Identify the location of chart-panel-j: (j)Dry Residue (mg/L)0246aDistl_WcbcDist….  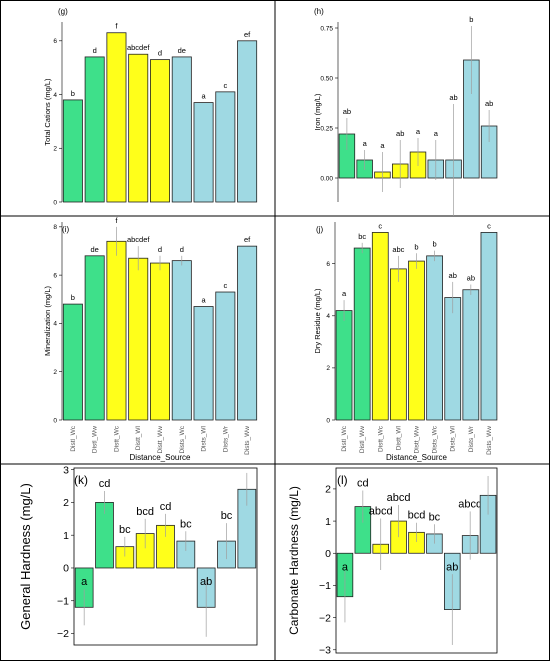
(405, 341).